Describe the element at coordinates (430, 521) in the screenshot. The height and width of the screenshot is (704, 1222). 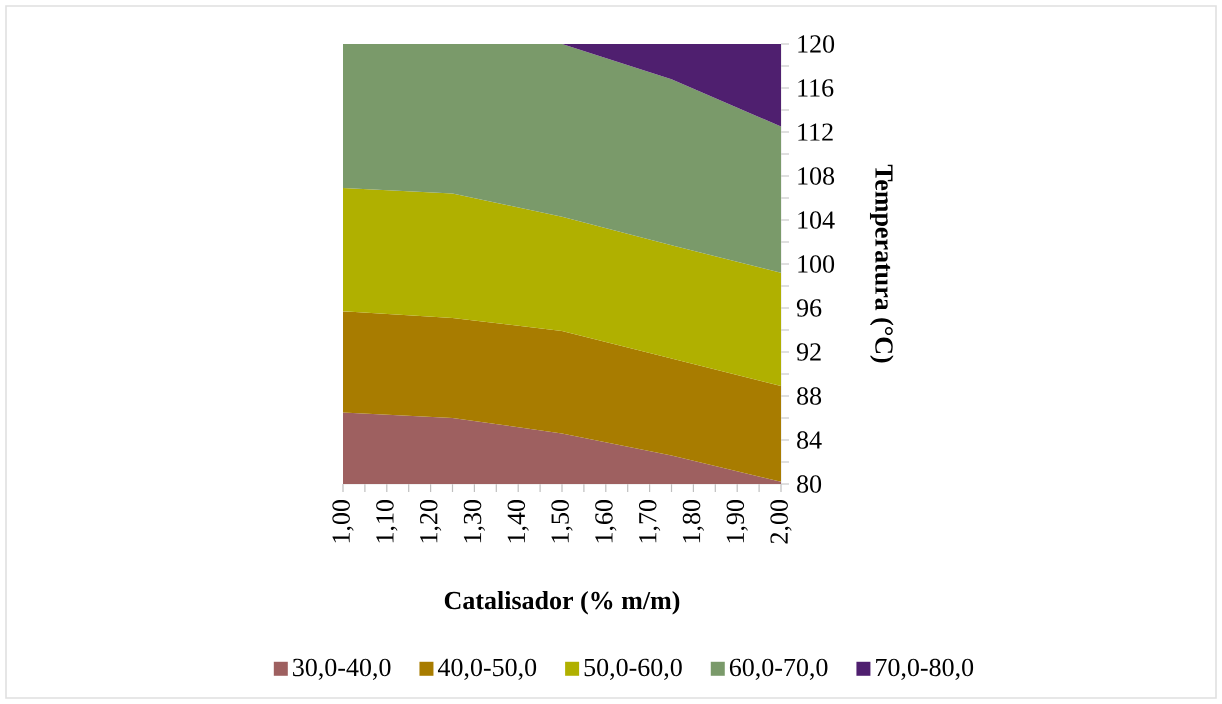
I see `x-tick-label: 1,20` at that location.